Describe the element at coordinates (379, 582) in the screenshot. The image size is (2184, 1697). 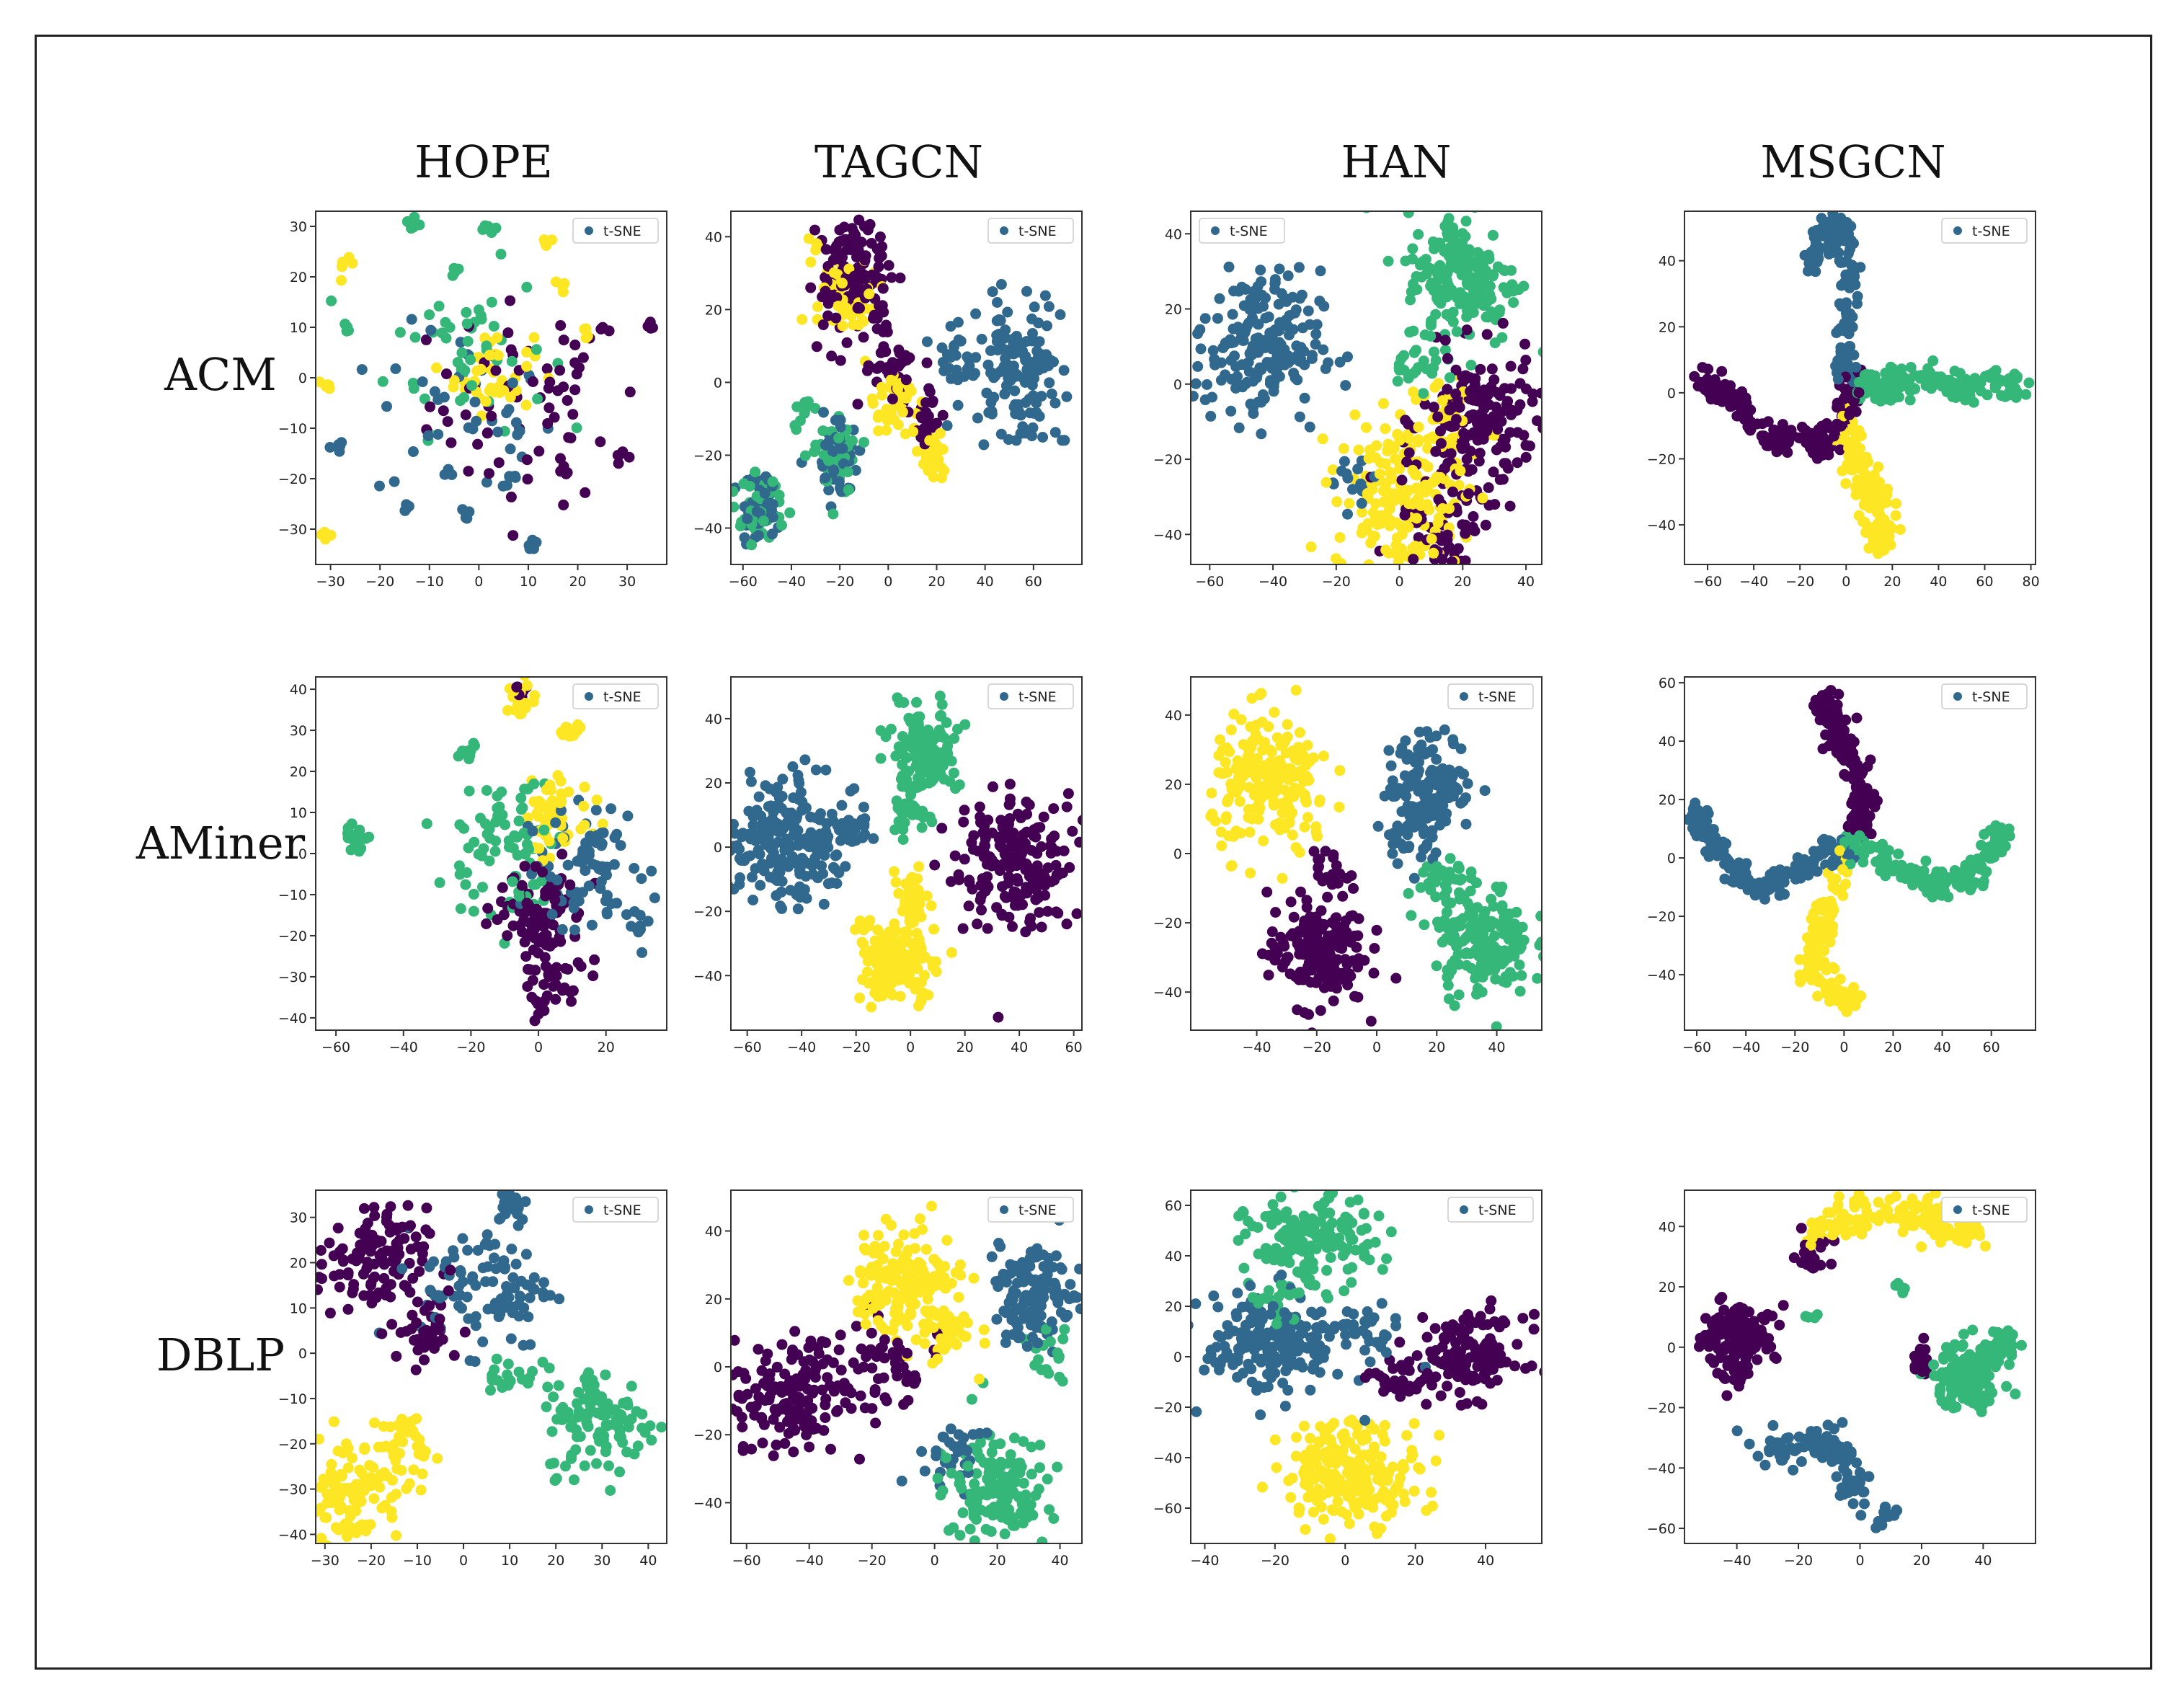
I see `x-tick-label: −20` at that location.